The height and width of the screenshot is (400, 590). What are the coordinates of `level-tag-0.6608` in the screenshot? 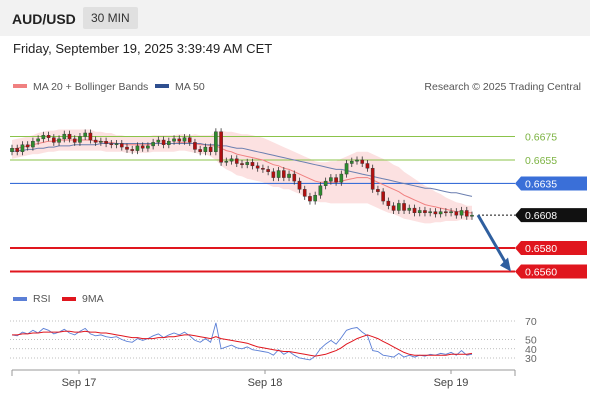 It's located at (551, 215).